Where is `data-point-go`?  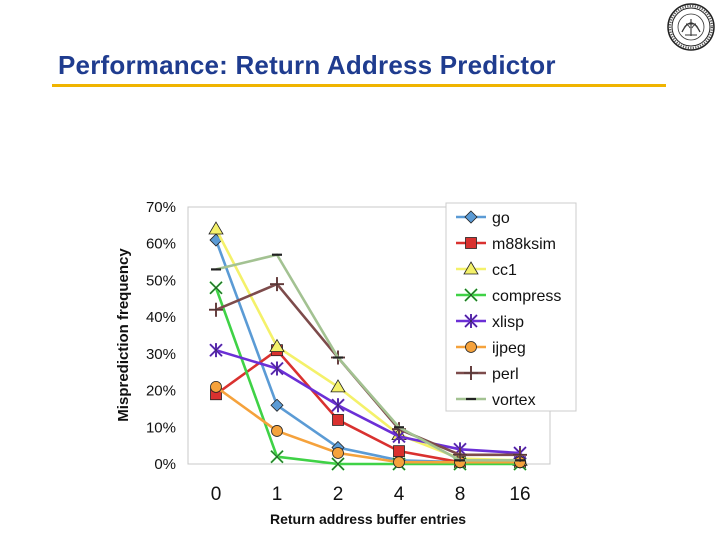
data-point-go is located at coordinates (277, 405).